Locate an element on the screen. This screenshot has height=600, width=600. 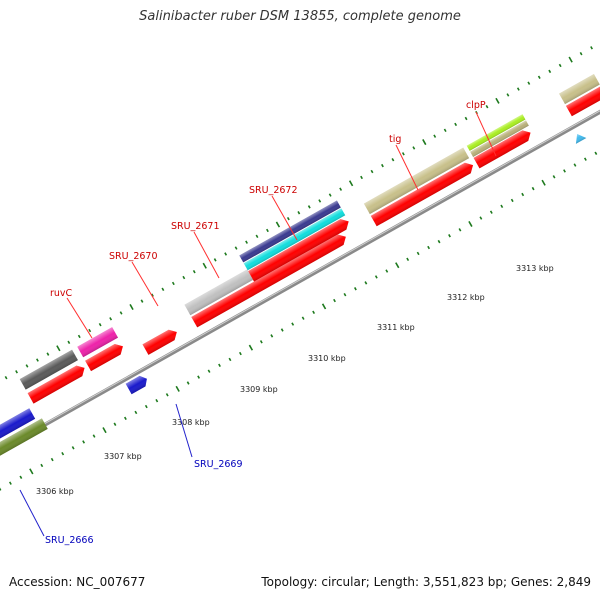
gene-label-tig: tig is located at coordinates (395, 139).